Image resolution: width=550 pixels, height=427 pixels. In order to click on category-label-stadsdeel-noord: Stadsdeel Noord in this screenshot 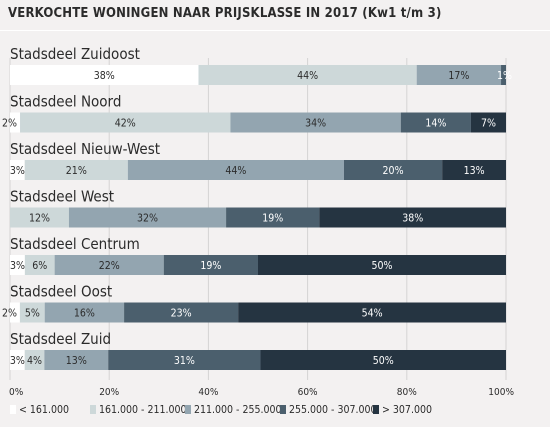, I will do `click(65, 102)`.